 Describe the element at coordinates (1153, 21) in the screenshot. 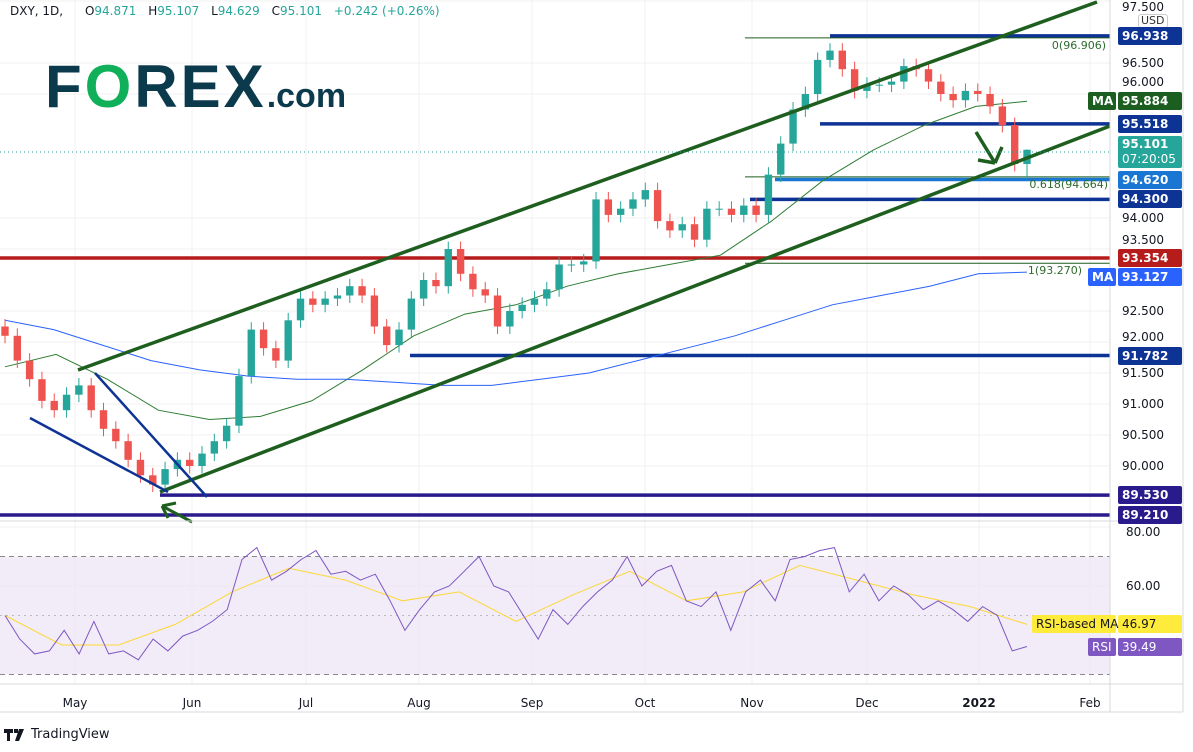

I see `currency-badge: USD` at that location.